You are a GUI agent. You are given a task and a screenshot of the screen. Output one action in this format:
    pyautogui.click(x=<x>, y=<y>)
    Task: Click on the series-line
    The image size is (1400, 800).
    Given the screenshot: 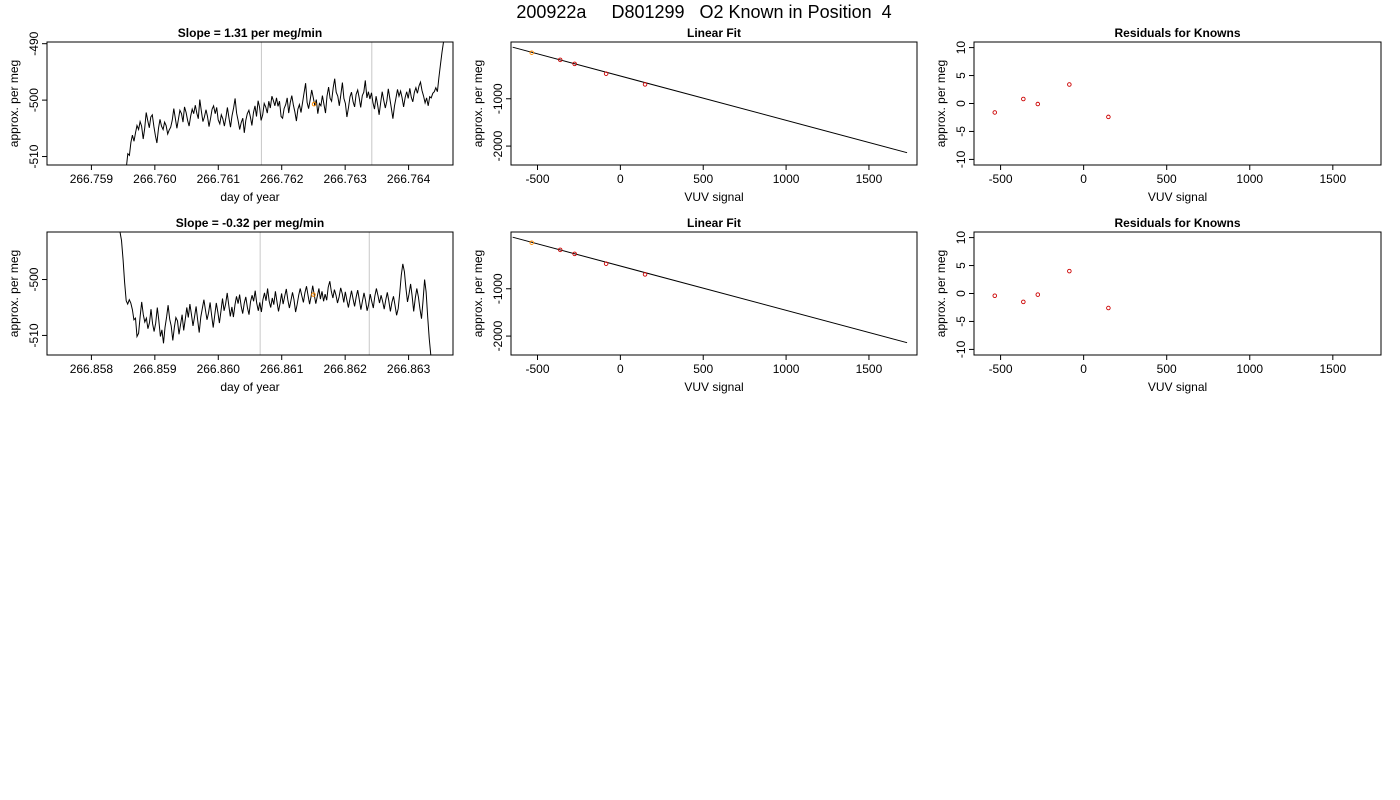 What is the action you would take?
    pyautogui.click(x=275, y=293)
    